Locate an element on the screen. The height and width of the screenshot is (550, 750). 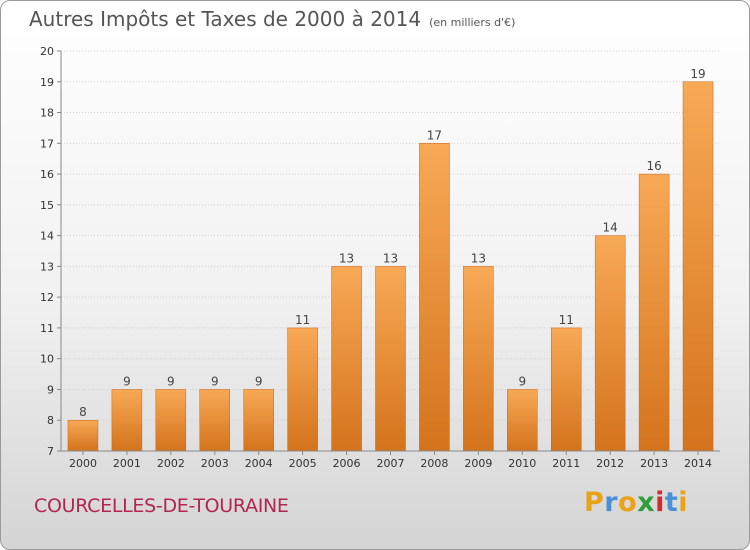
y-tick-label: 13 is located at coordinates (47, 266).